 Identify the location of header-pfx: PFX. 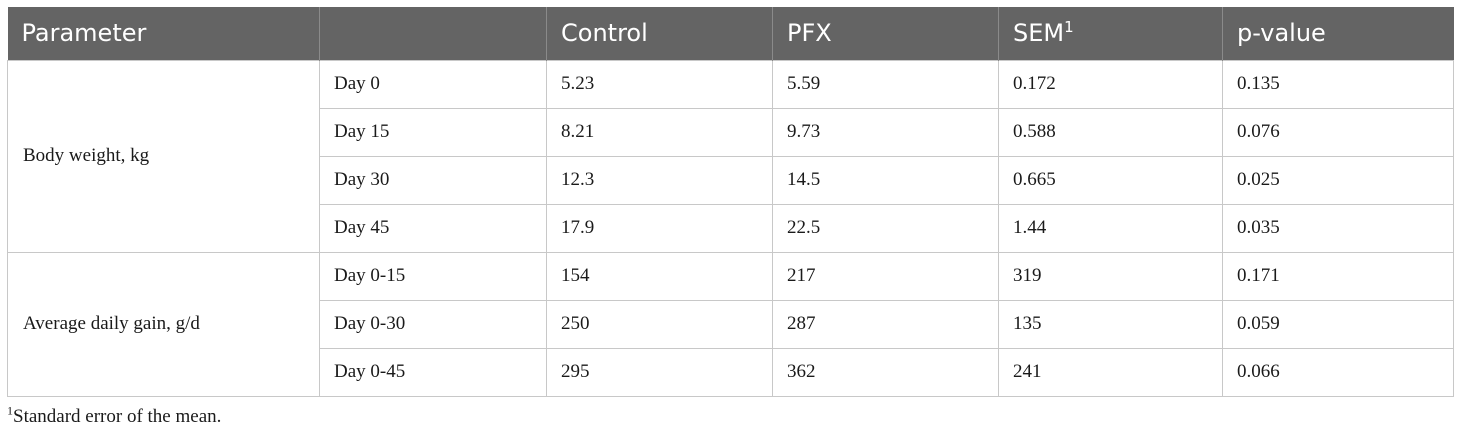
(885, 33).